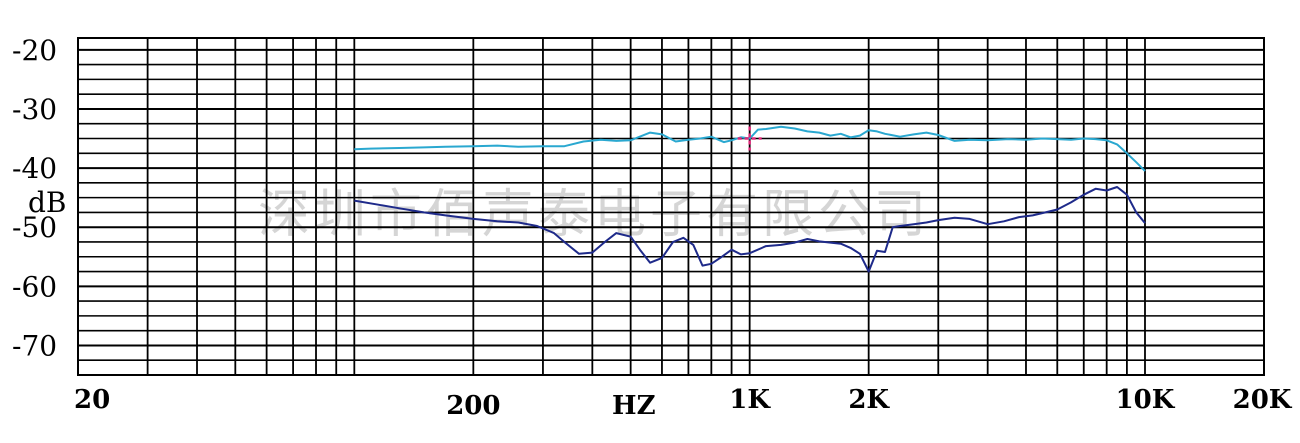 The height and width of the screenshot is (443, 1300). What do you see at coordinates (34, 286) in the screenshot?
I see `y-tick-label: -60` at bounding box center [34, 286].